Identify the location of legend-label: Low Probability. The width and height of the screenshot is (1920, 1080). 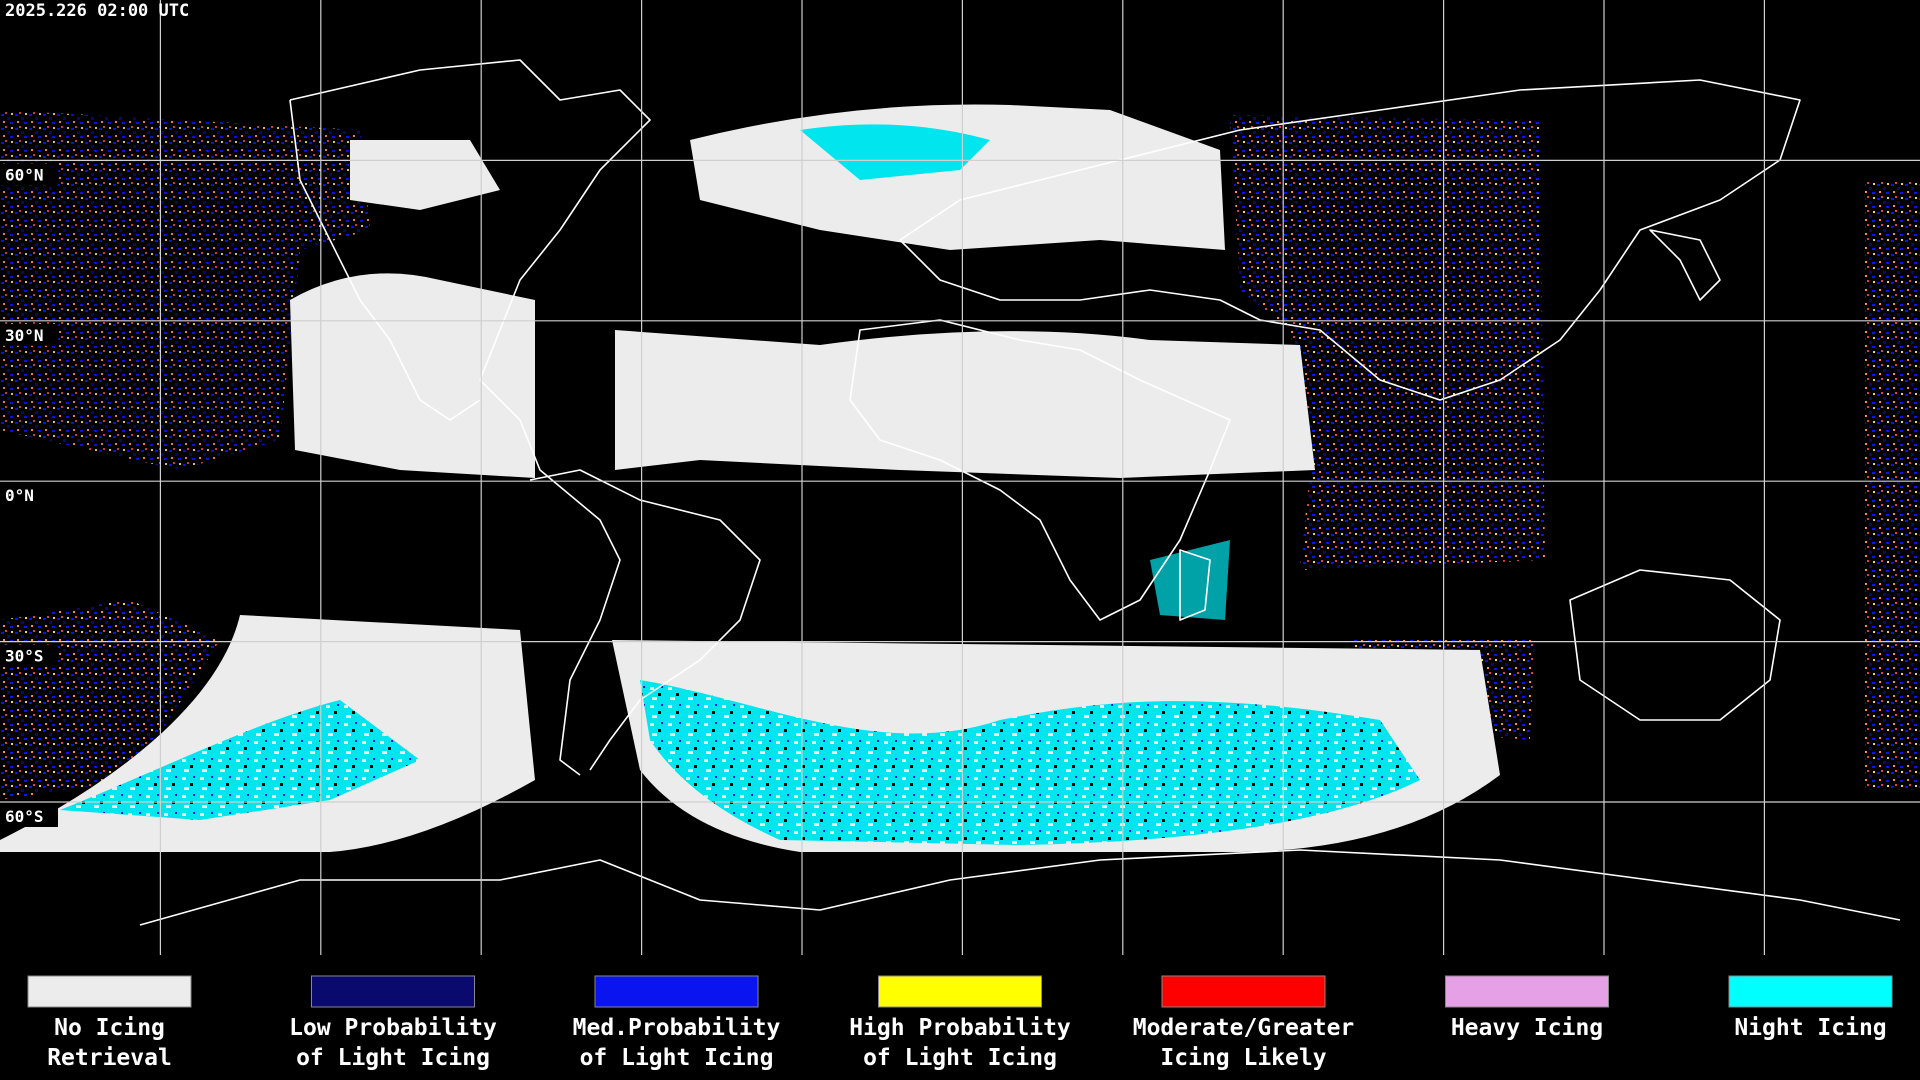
(393, 1028).